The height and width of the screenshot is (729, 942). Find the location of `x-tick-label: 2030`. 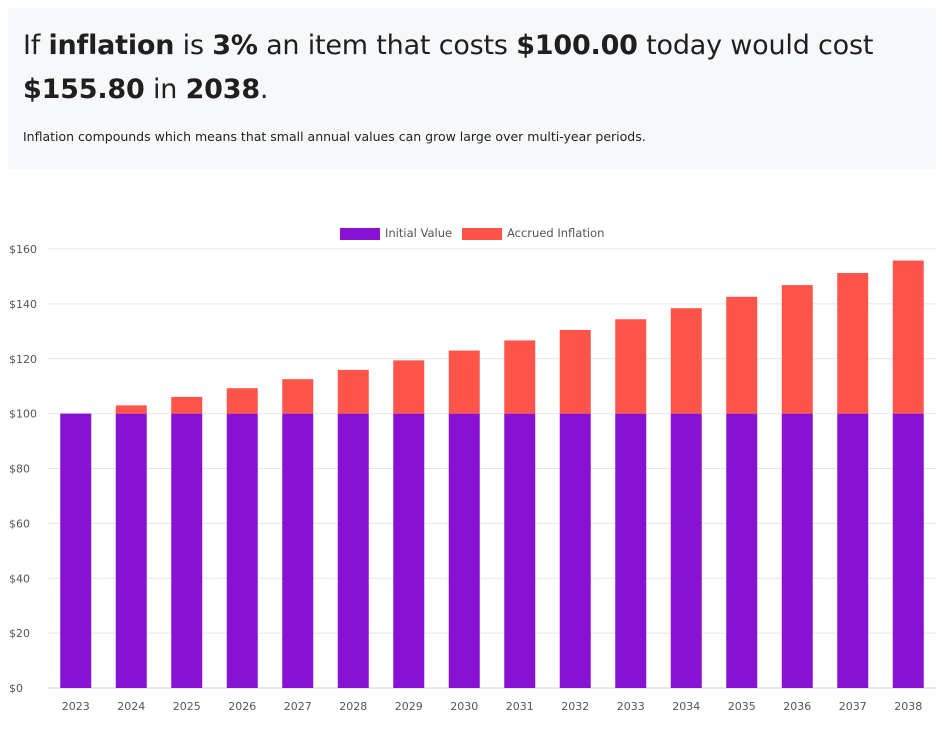

x-tick-label: 2030 is located at coordinates (464, 706).